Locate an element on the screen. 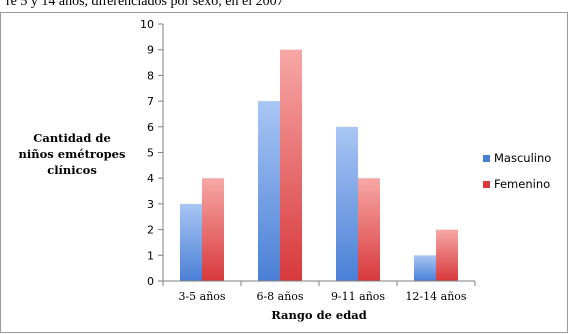  y-tick-label: 10 is located at coordinates (147, 24).